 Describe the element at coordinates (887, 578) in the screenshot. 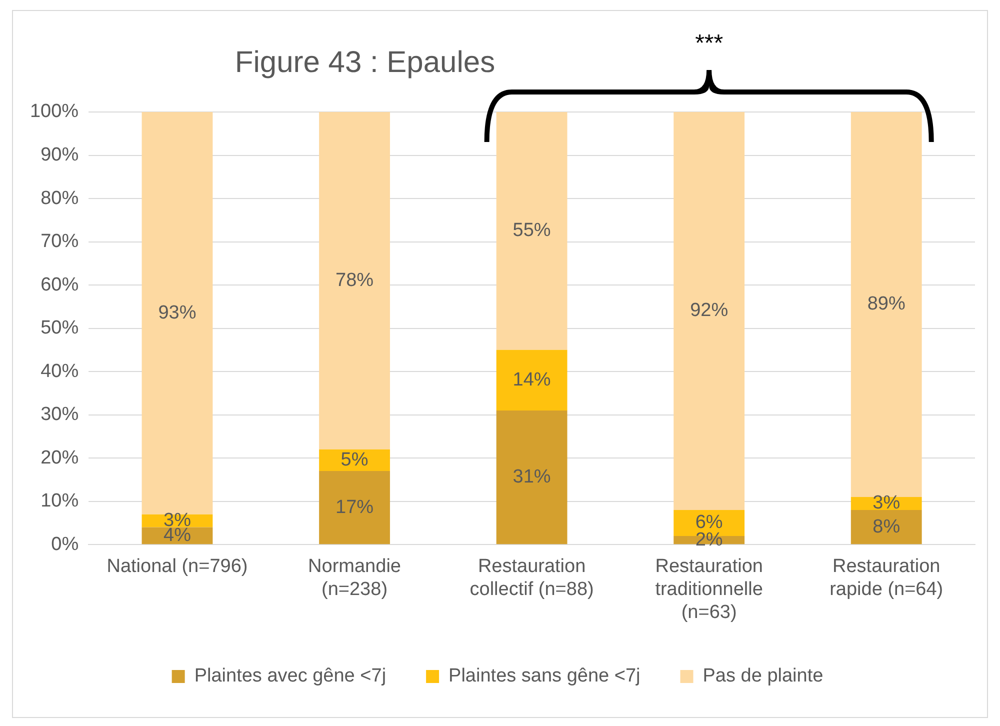

I see `x-tick-label: Restauration rapide (n=64)` at that location.